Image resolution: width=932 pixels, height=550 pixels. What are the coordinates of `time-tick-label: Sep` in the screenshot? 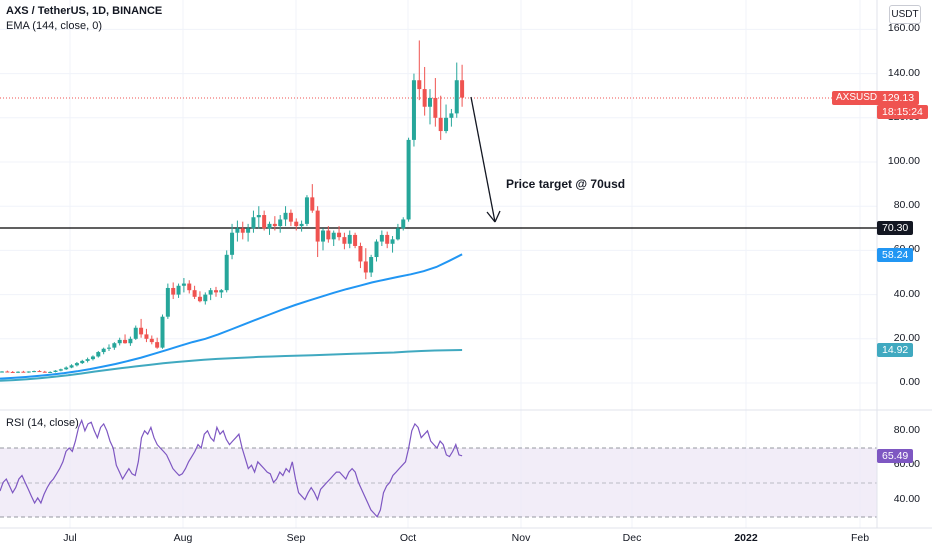 It's located at (296, 538).